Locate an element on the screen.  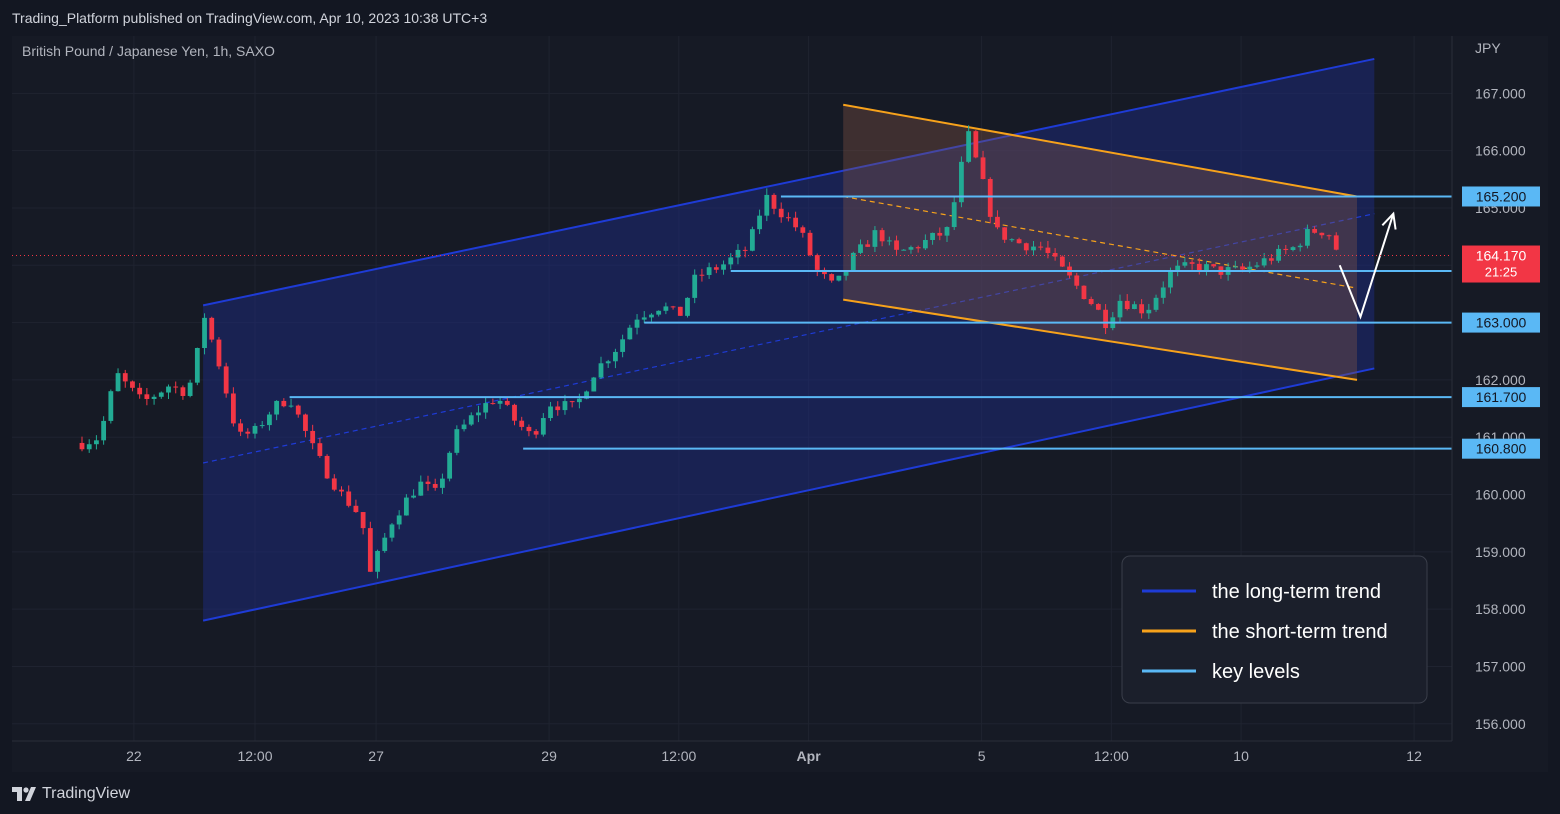
time-axis: 22 12:00 27 29 12:00 Apr 5 12:00 10 12 is located at coordinates (774, 756).